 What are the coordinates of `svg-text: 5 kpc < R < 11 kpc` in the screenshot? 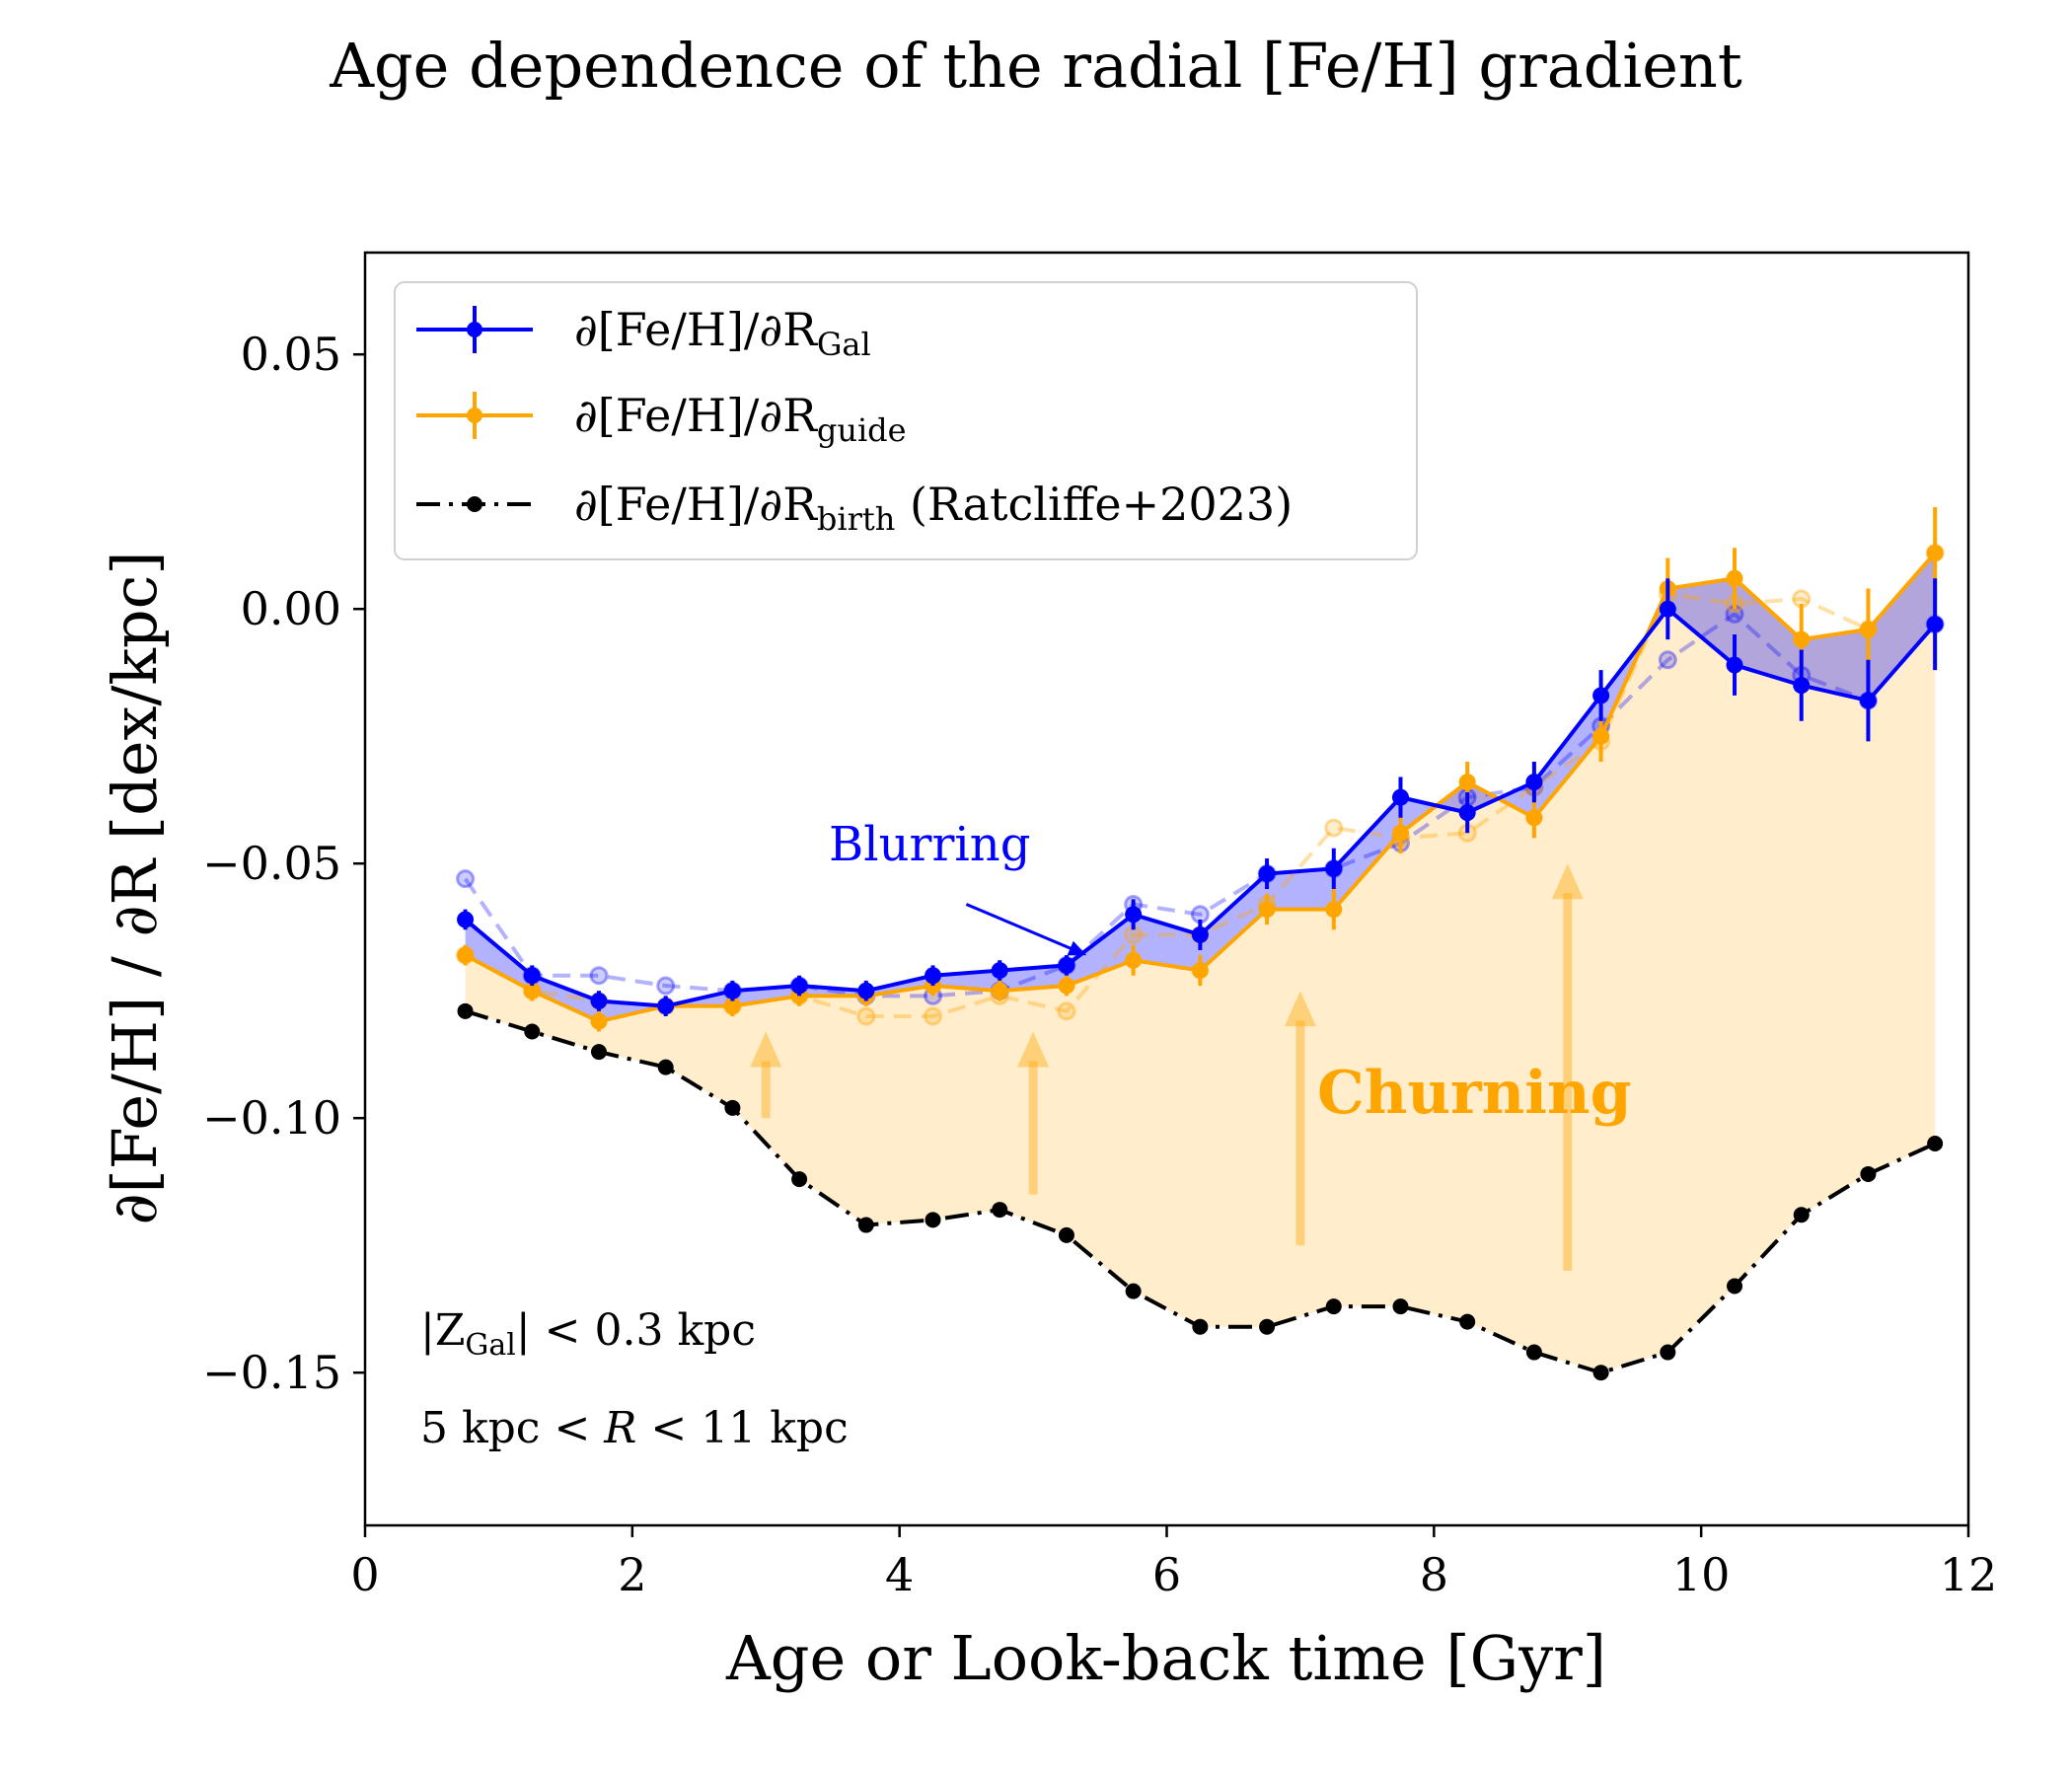 It's located at (635, 1428).